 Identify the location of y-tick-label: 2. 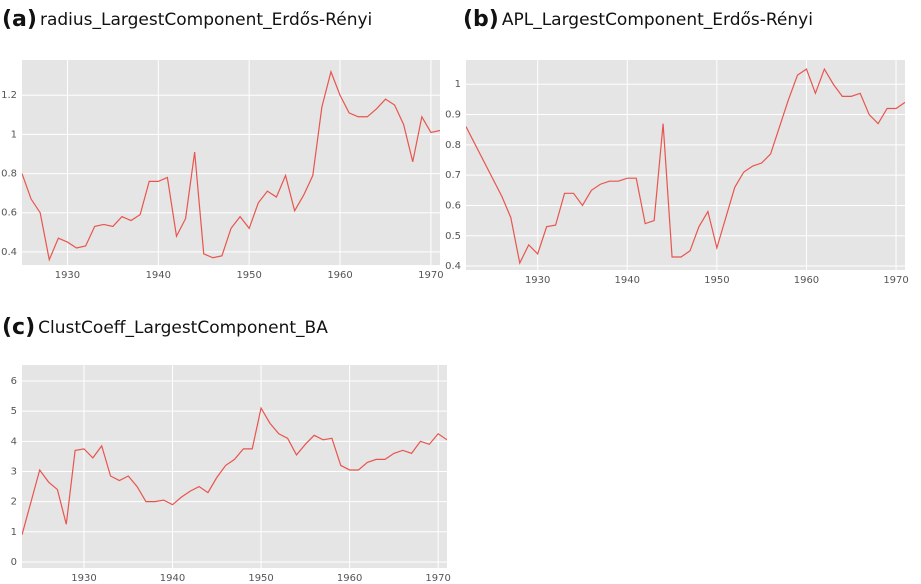
(14, 502).